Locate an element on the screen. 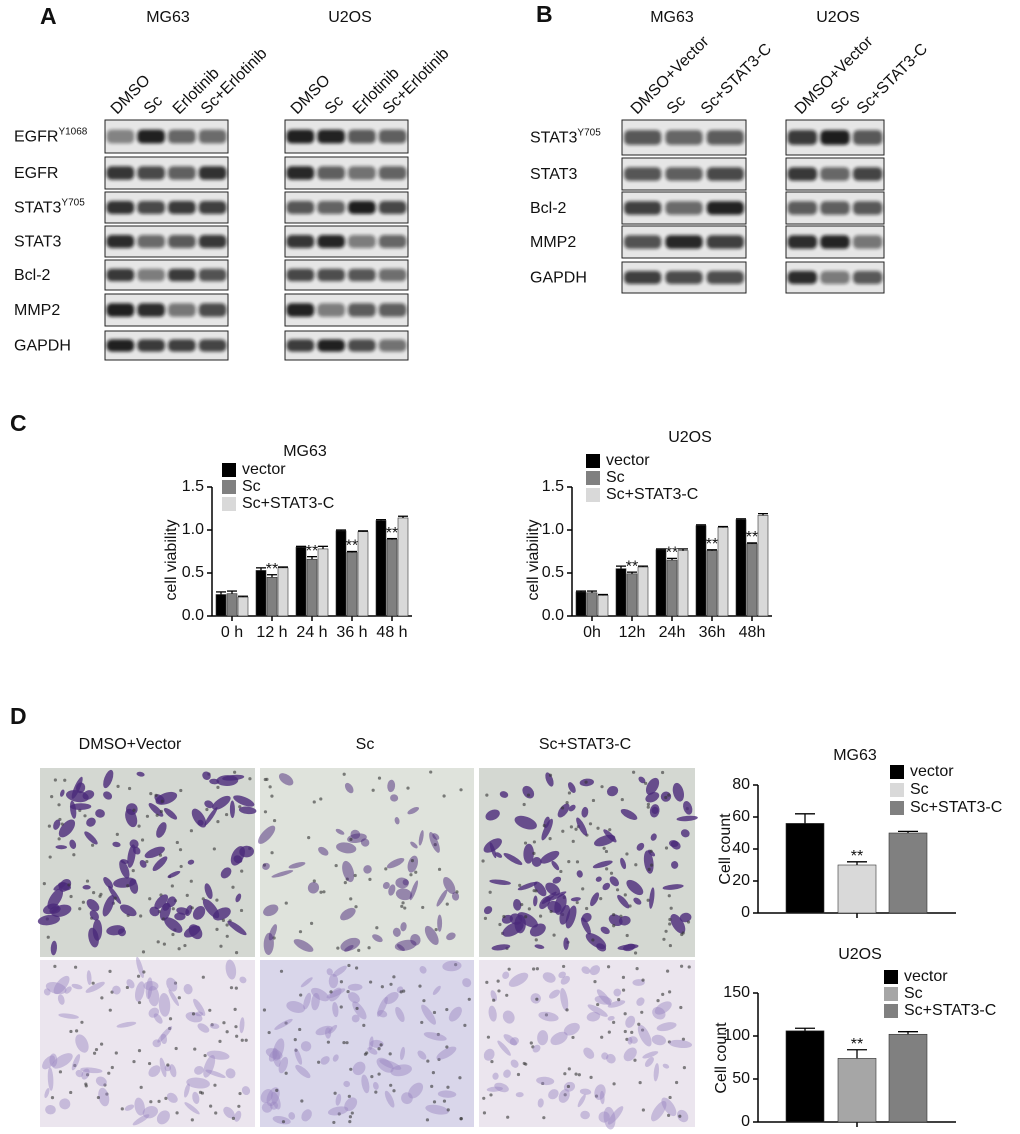  bar is located at coordinates (683, 583).